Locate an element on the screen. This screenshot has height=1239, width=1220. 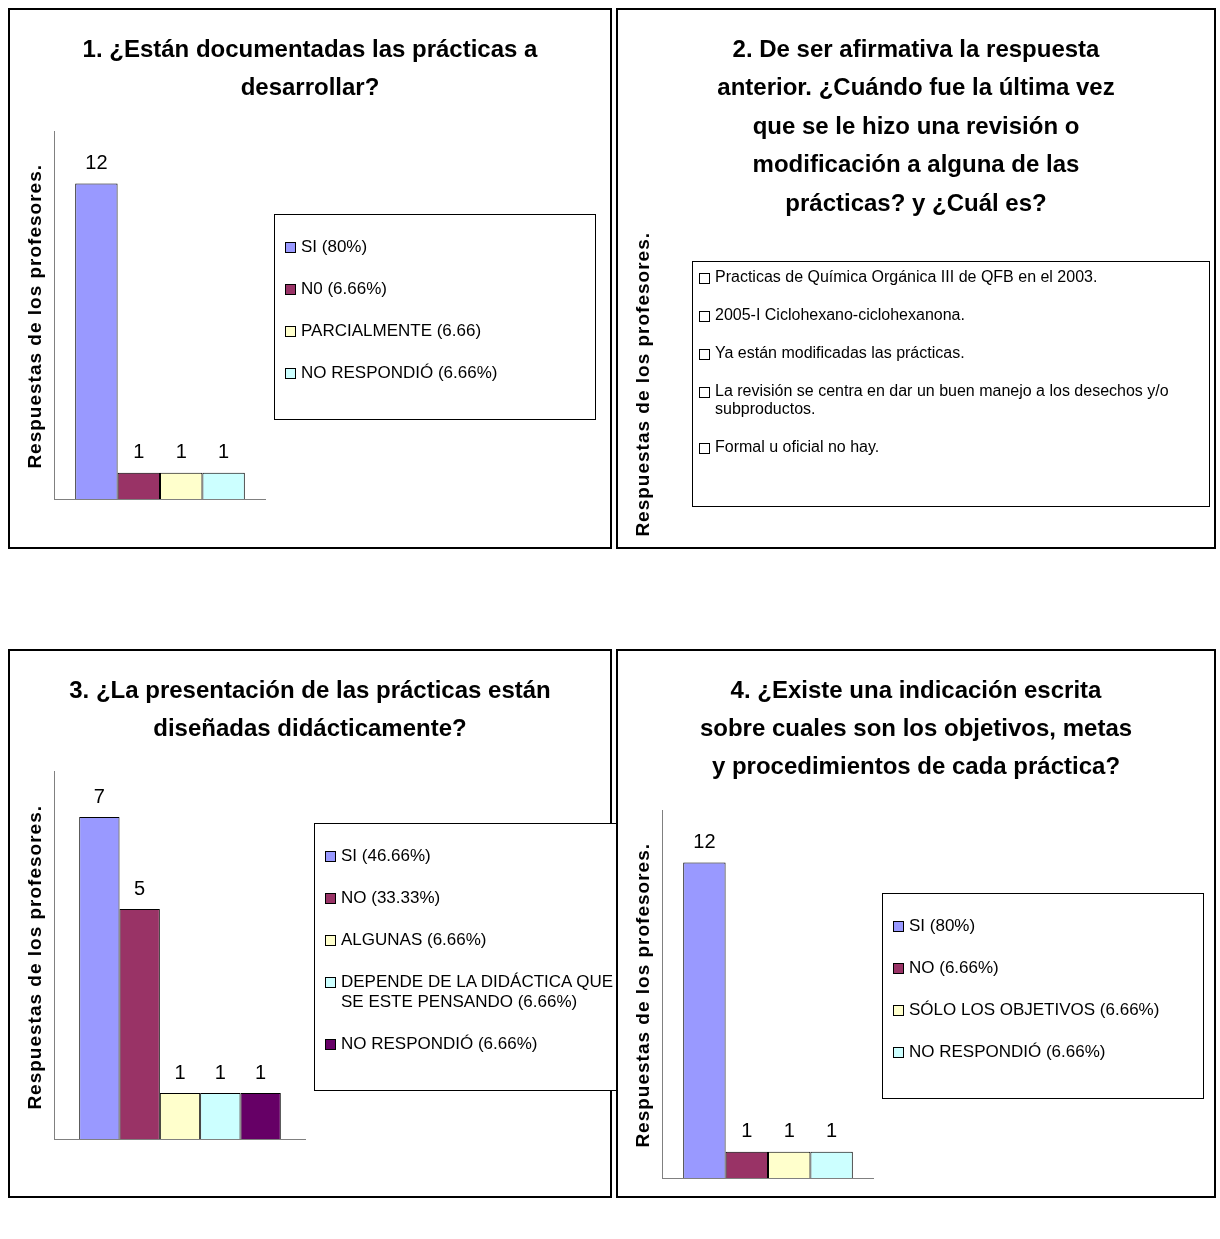
chart-title: 4. ¿Existe una indicación escrita sobre cuales son los objetivos, metas y procedimientos de cada práctica? is located at coordinates (916, 728).